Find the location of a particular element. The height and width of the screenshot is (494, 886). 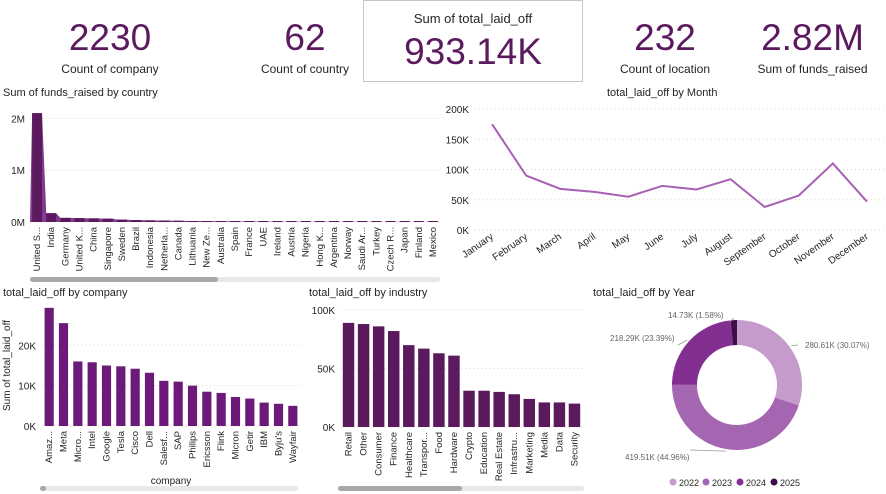

bar-Ireland is located at coordinates (277, 221).